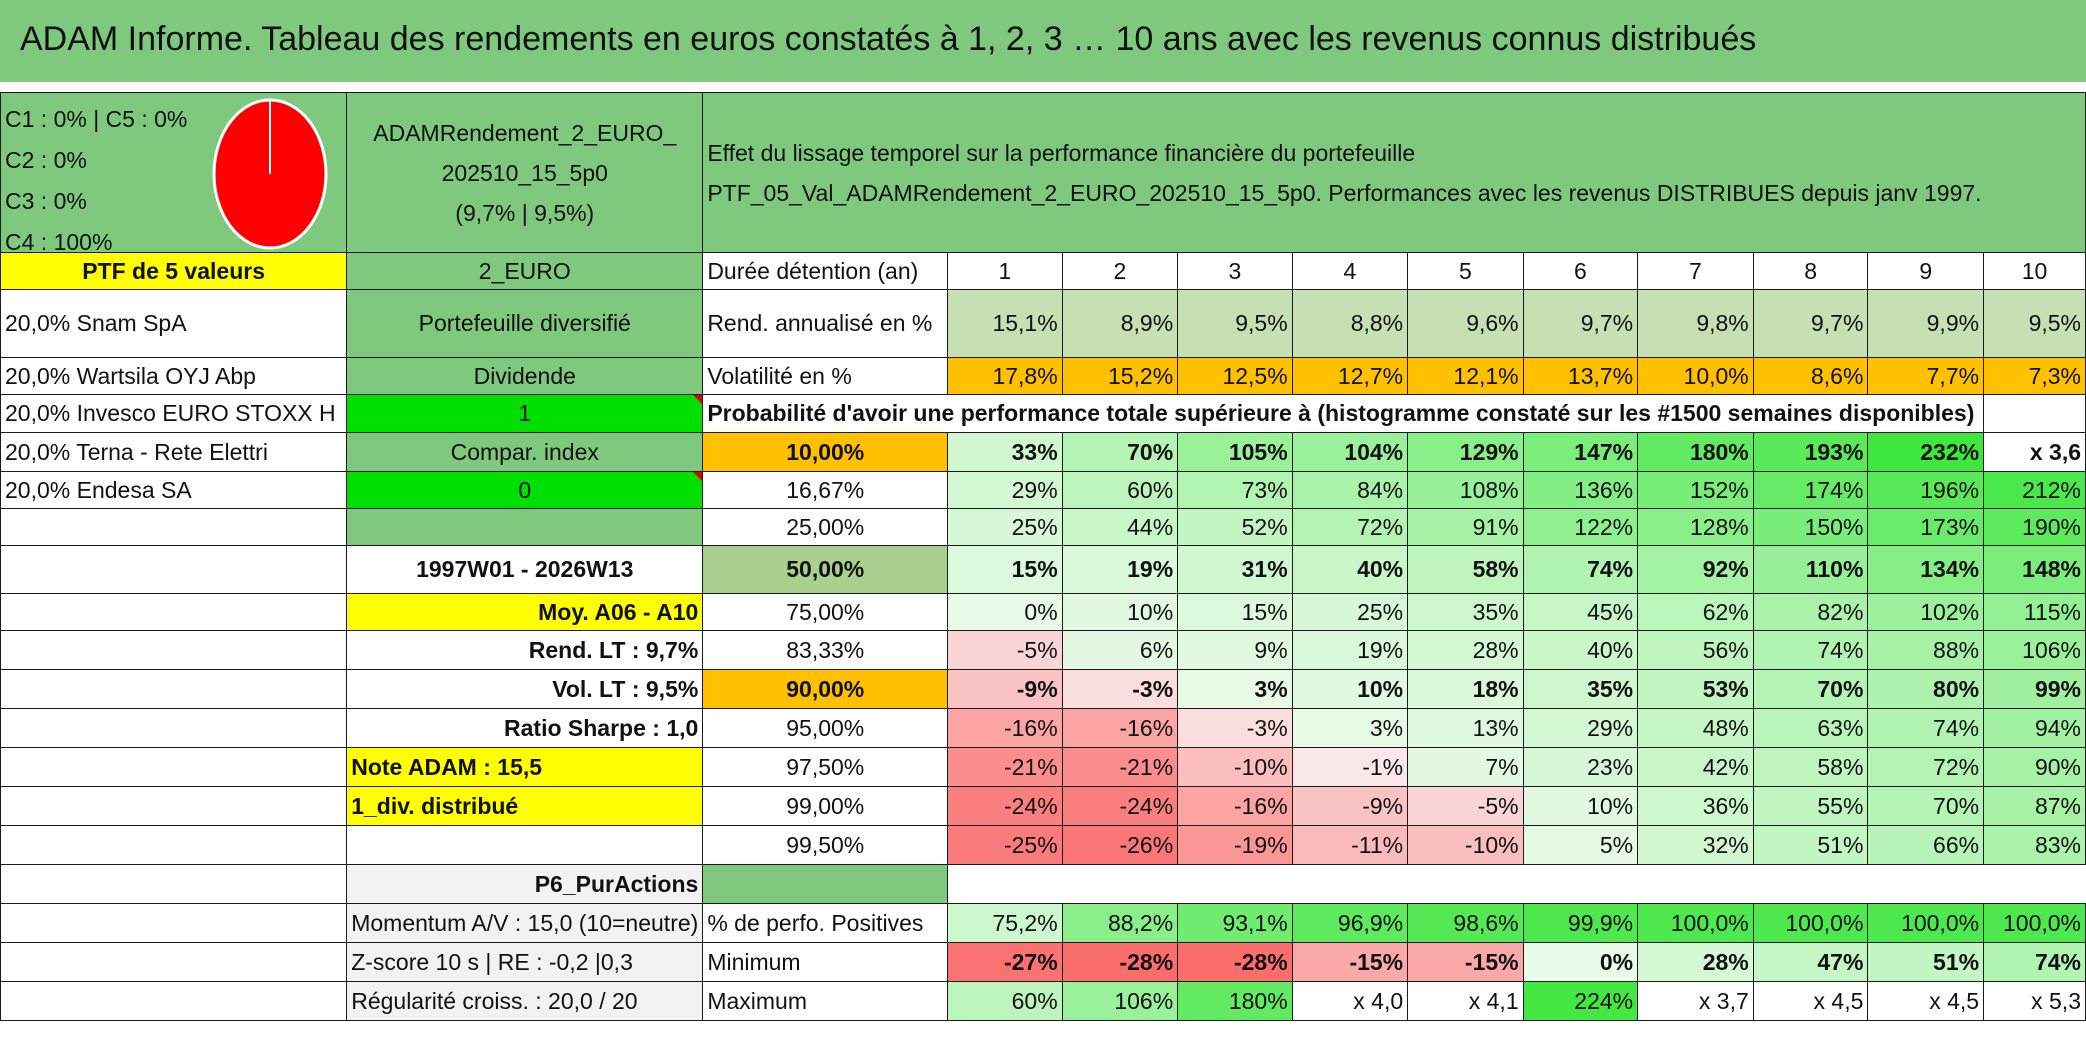  I want to click on table-row: 99,50% -25% -26% -19% -11% -10% 5% 32% 51% 66% 83%, so click(1043, 845).